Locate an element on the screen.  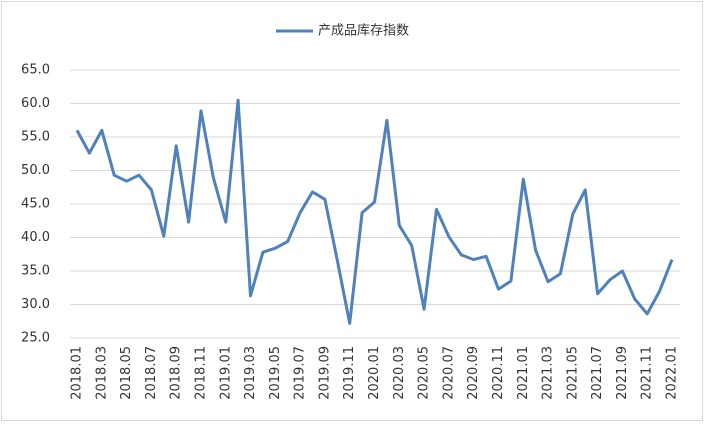
y-tick-label: 65.0 is located at coordinates (35, 70).